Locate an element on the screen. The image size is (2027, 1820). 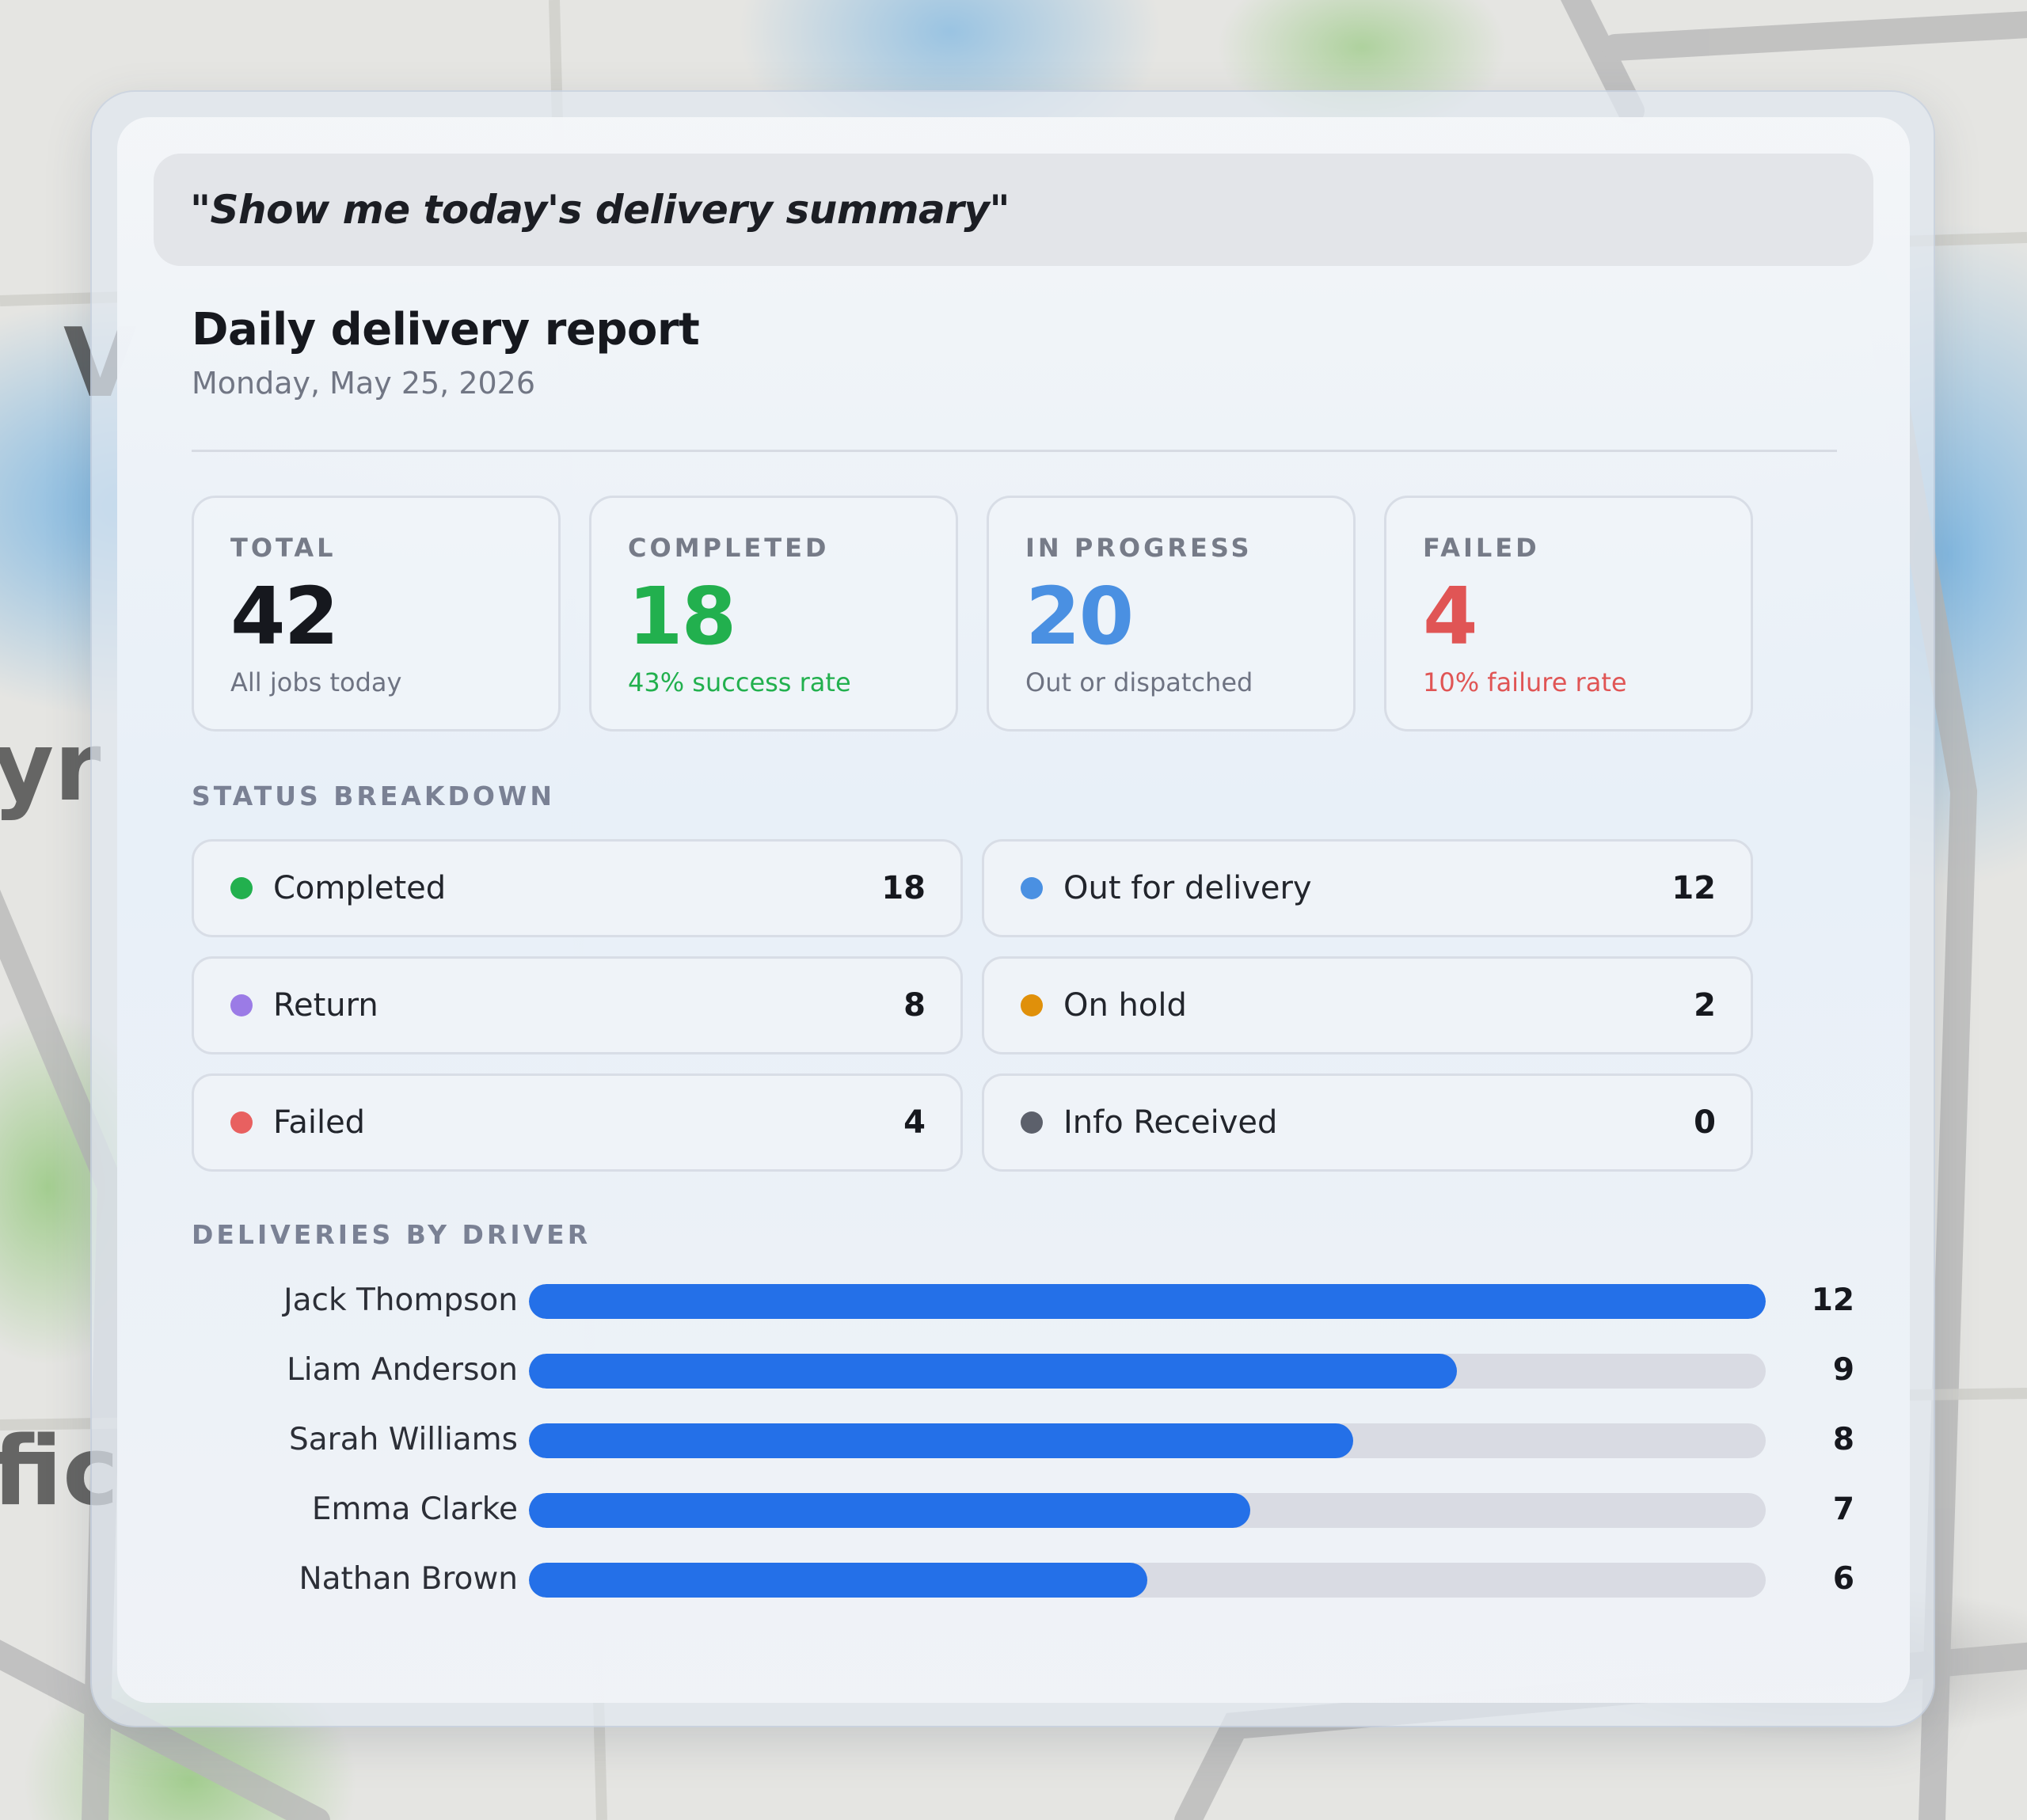
stat-label: TOTAL is located at coordinates (283, 548).